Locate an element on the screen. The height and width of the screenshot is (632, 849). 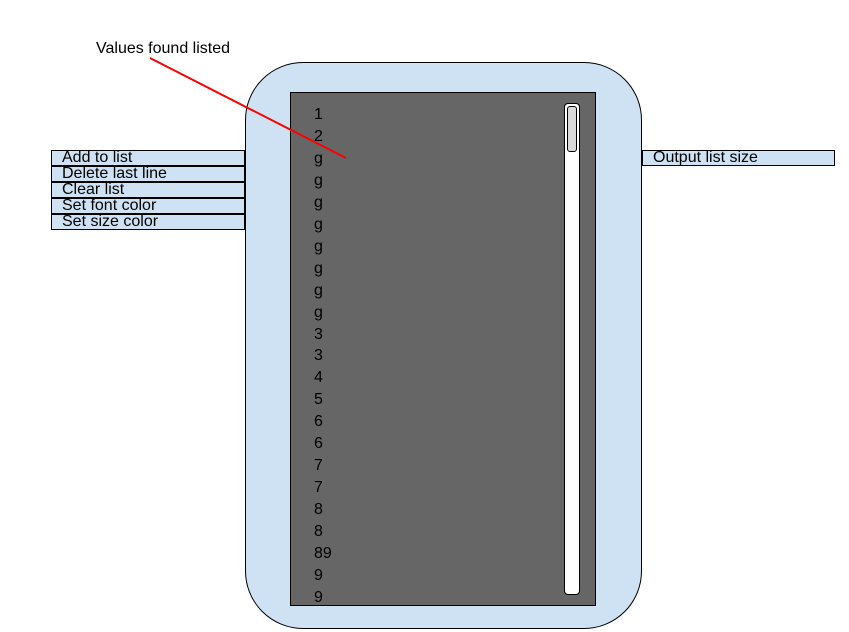
scrollbar-thumb is located at coordinates (572, 129).